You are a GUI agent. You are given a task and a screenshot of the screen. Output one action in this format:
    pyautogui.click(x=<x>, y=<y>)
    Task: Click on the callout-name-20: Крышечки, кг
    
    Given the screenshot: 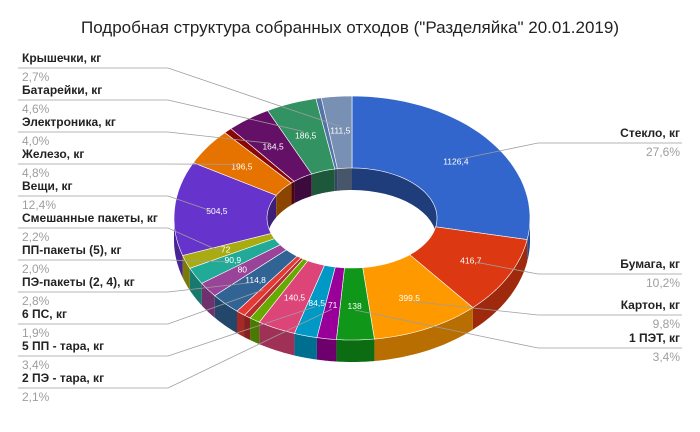 What is the action you would take?
    pyautogui.click(x=61, y=58)
    